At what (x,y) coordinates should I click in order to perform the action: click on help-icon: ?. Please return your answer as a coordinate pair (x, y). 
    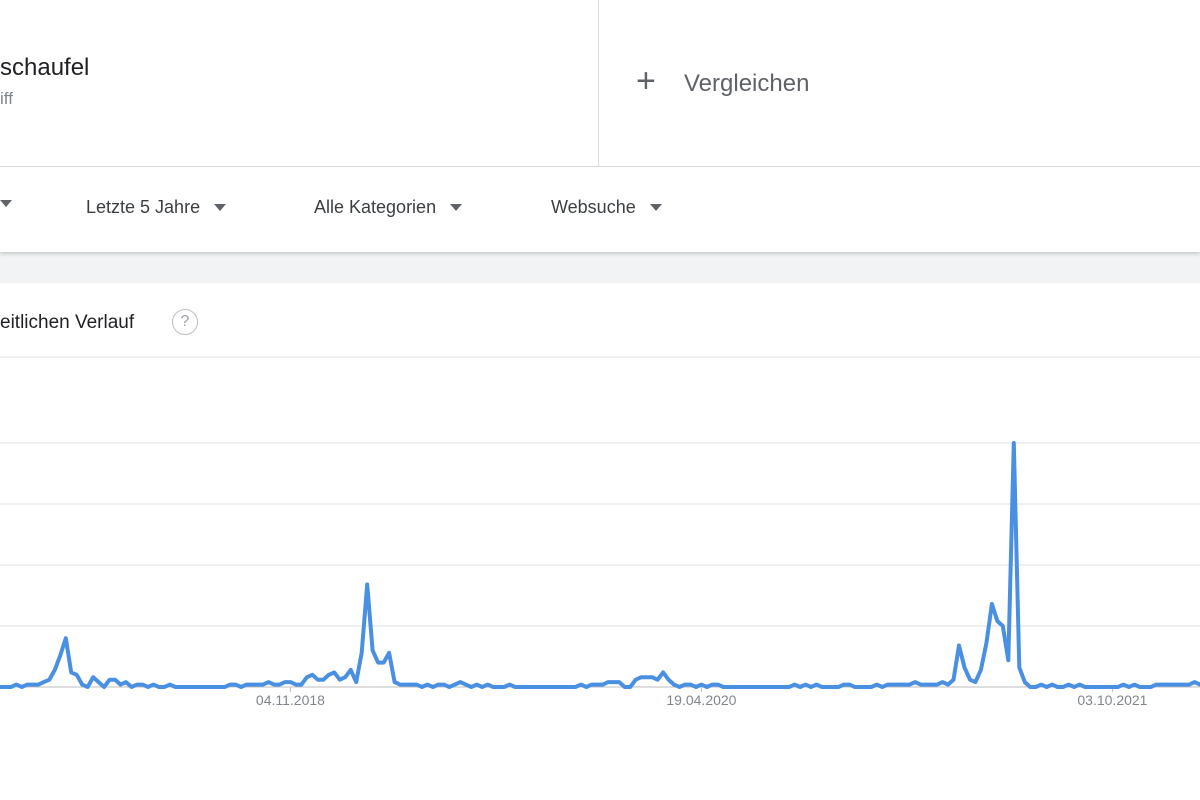
    Looking at the image, I should click on (185, 322).